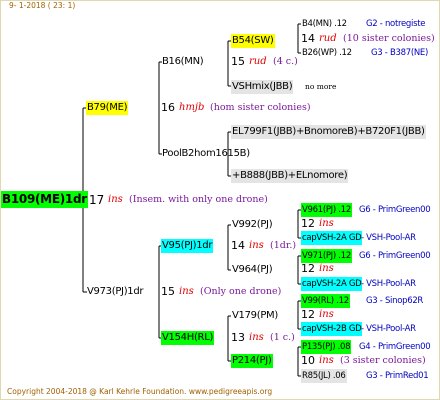 The image size is (440, 400). I want to click on node-name: P135(PJ) .08, so click(326, 347).